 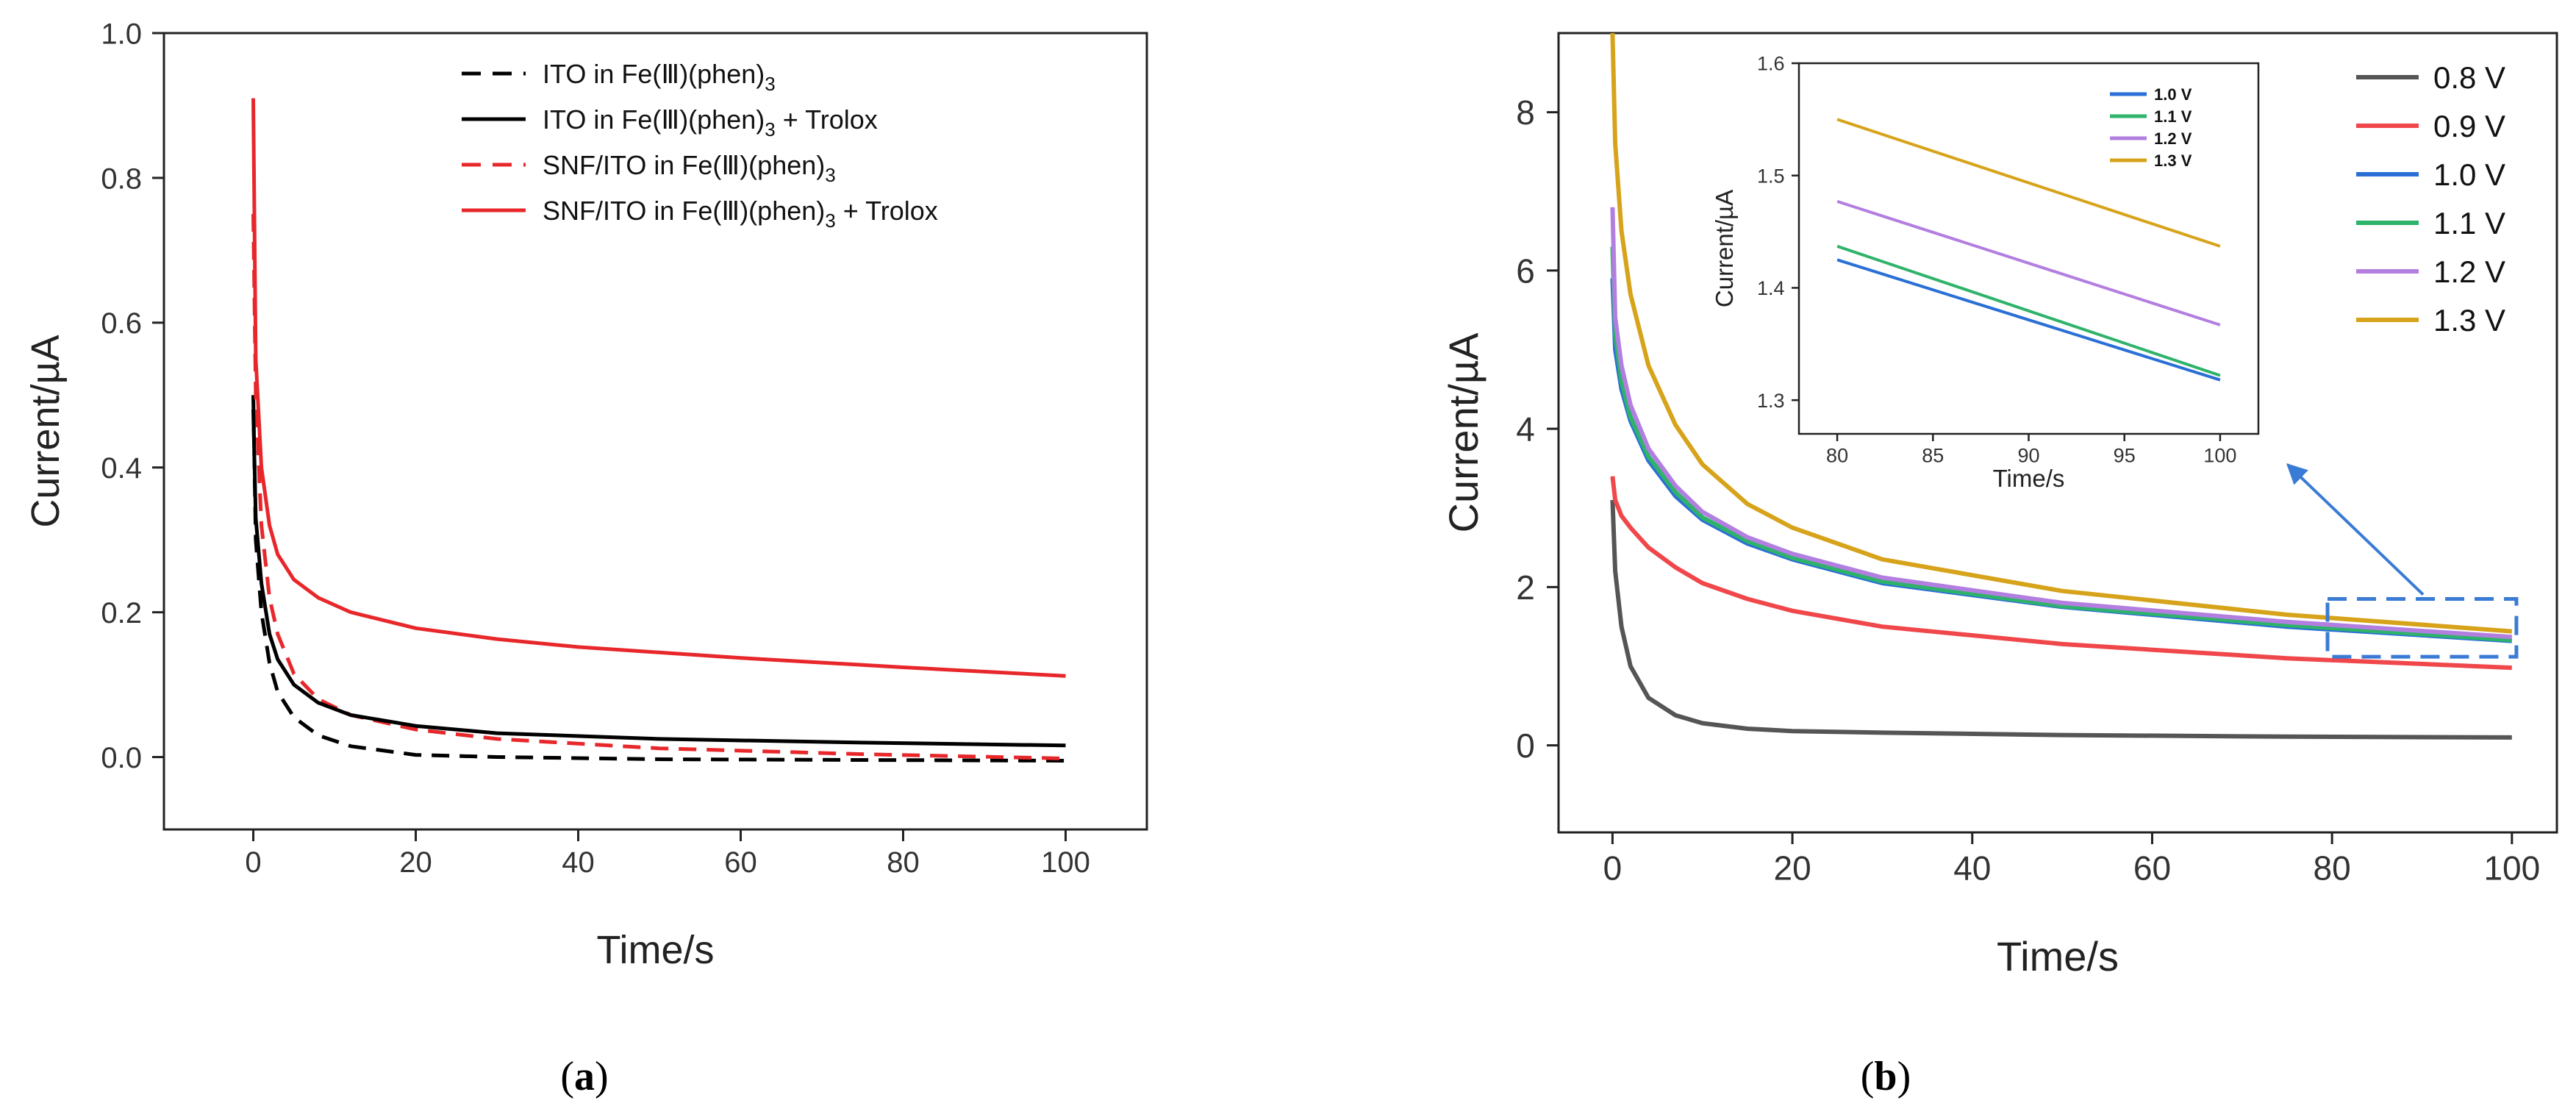 I want to click on inset-x-tick-label: 90, so click(x=2028, y=455).